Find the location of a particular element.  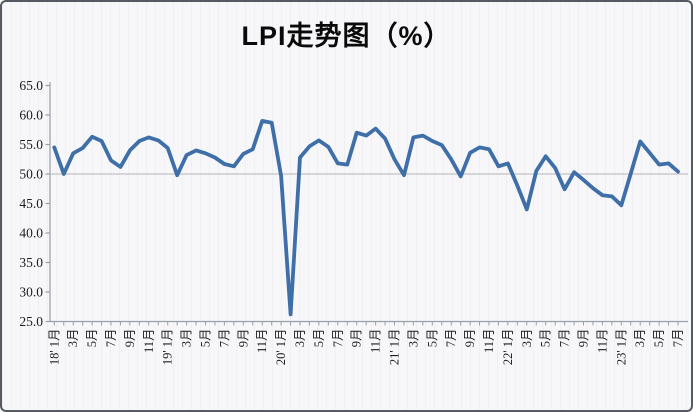

y-tick-label: 50.0 is located at coordinates (31, 174).